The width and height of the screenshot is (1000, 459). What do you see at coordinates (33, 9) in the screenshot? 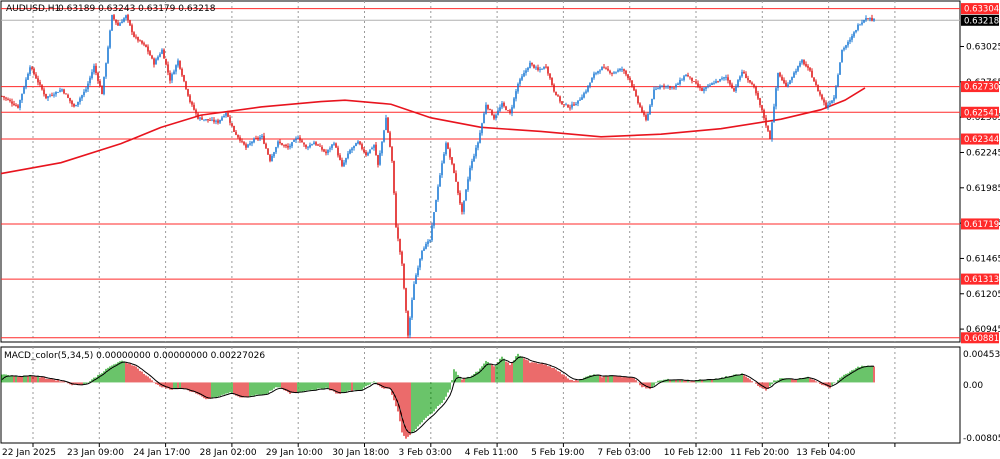
I see `symbol-label: AUDUSD,H1` at bounding box center [33, 9].